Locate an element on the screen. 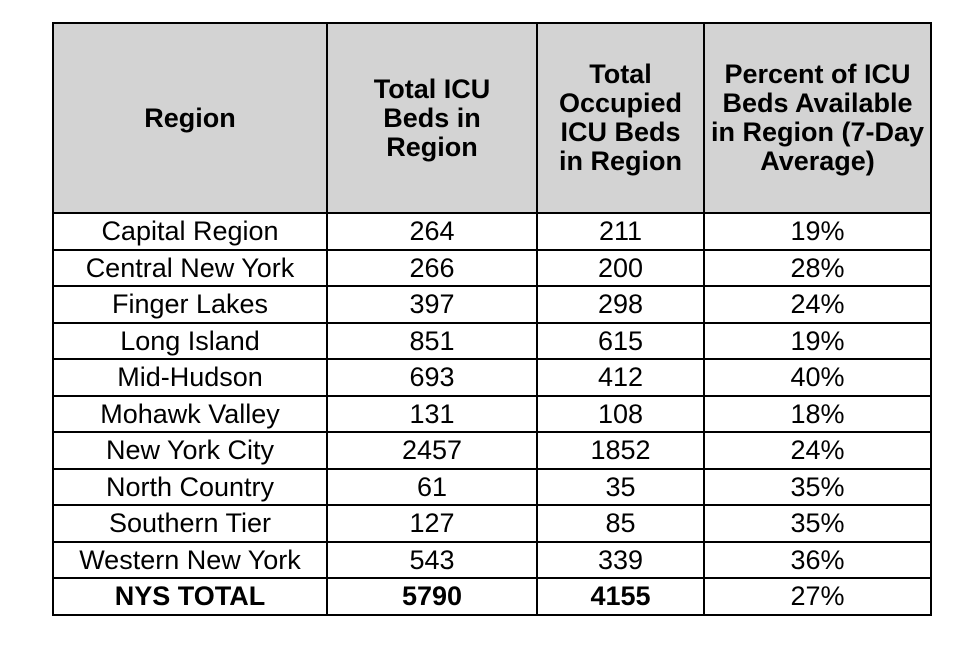 The image size is (980, 658). total-row: NYS TOTAL 5790 4155 27% is located at coordinates (492, 596).